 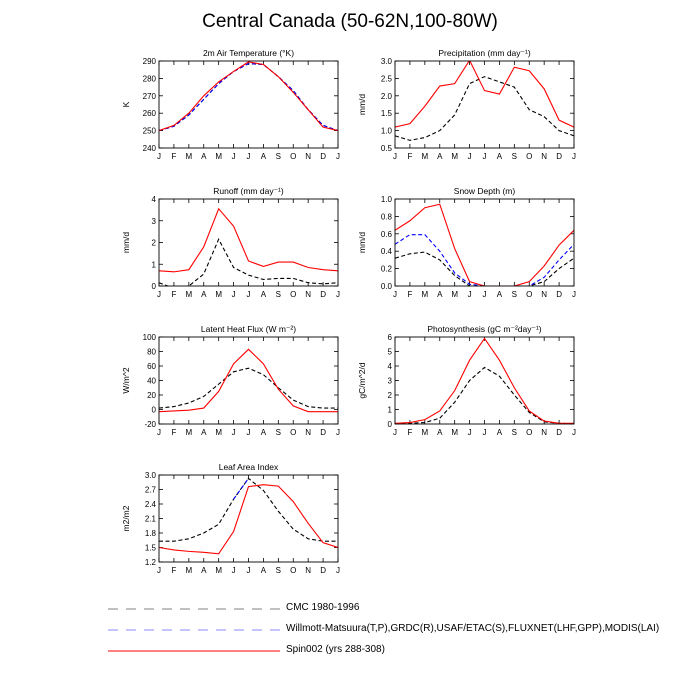 What do you see at coordinates (126, 104) in the screenshot?
I see `y-axis-label-air-temperature: K` at bounding box center [126, 104].